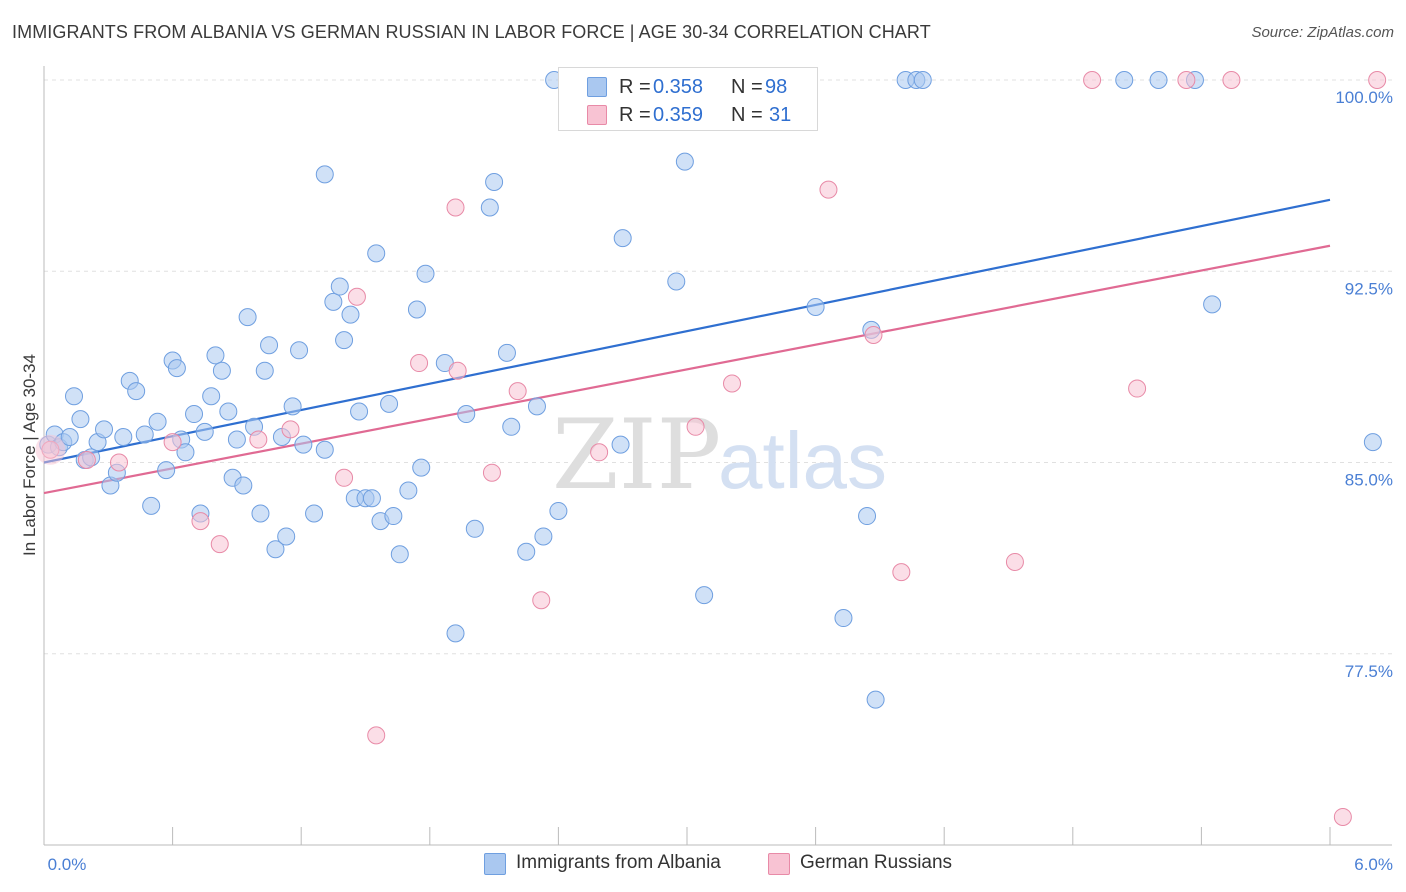 The image size is (1406, 892). I want to click on x-tick-label: 6.0%, so click(1373, 864).